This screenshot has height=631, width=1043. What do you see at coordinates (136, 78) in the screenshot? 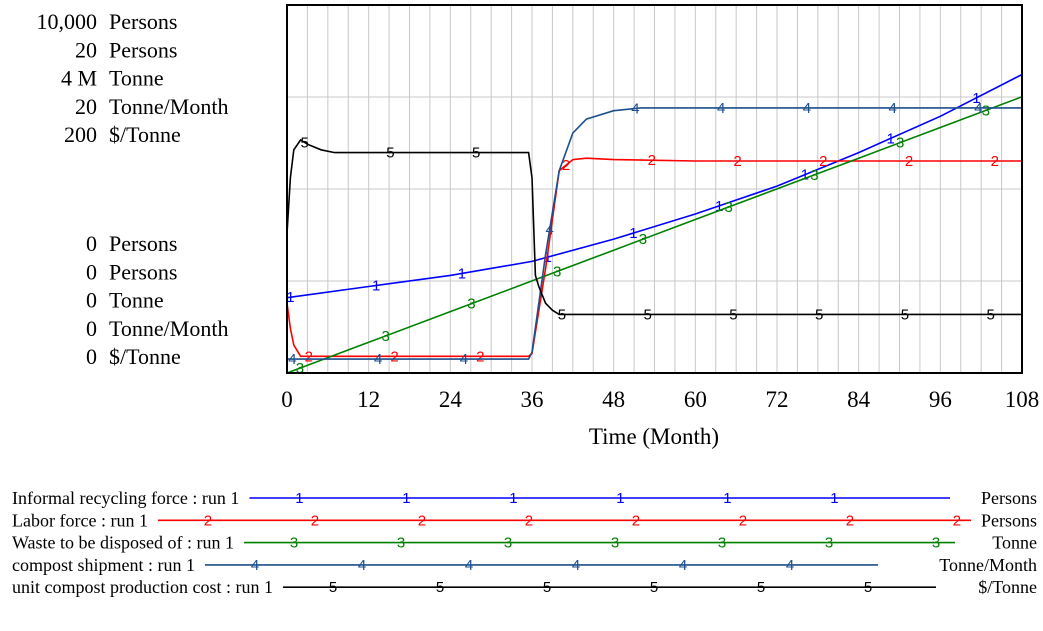
I see `y-axis-max-unit: Tonne` at bounding box center [136, 78].